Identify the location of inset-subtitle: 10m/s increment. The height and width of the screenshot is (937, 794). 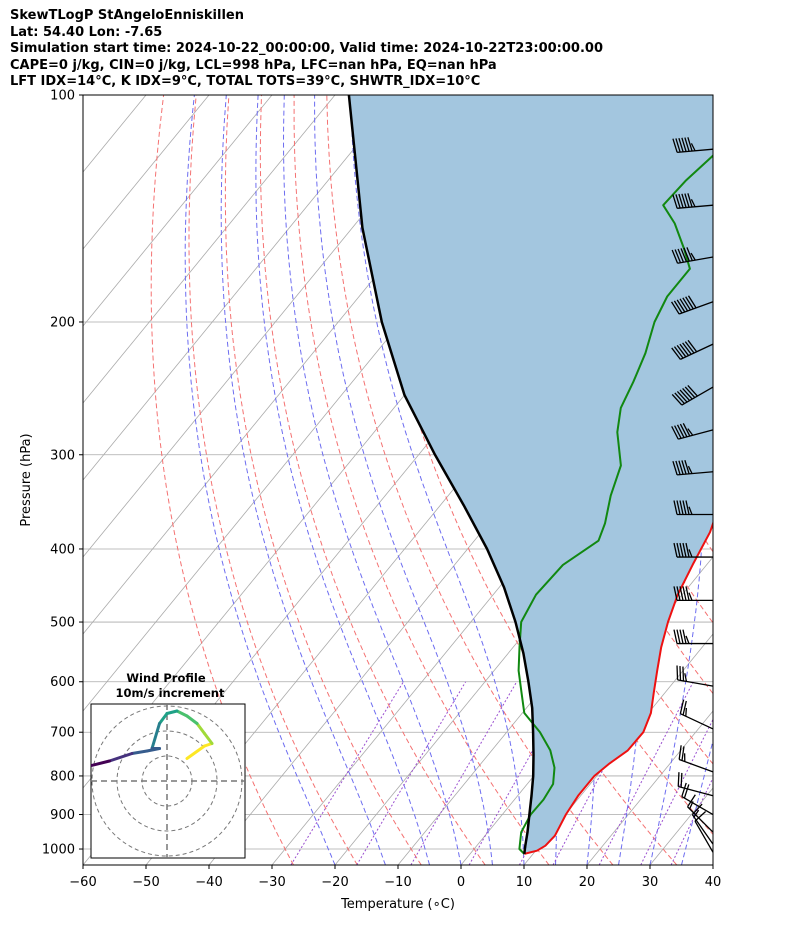
(170, 693).